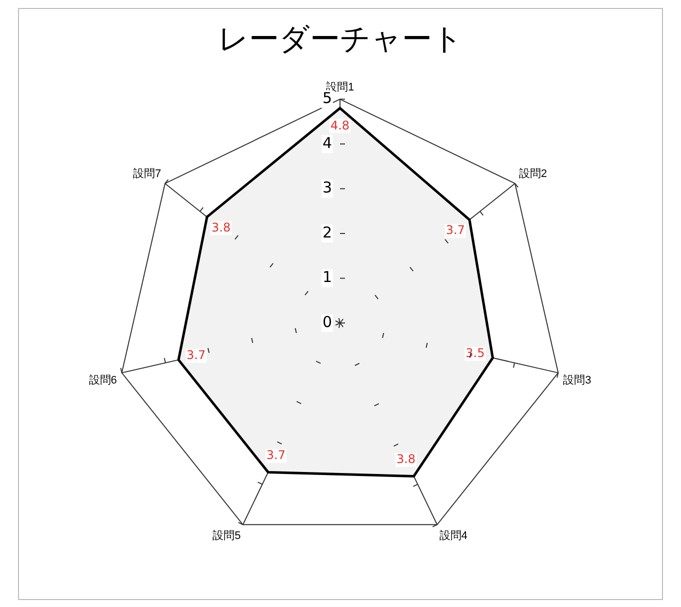 This screenshot has width=681, height=607. I want to click on data-label: 4.8, so click(340, 125).